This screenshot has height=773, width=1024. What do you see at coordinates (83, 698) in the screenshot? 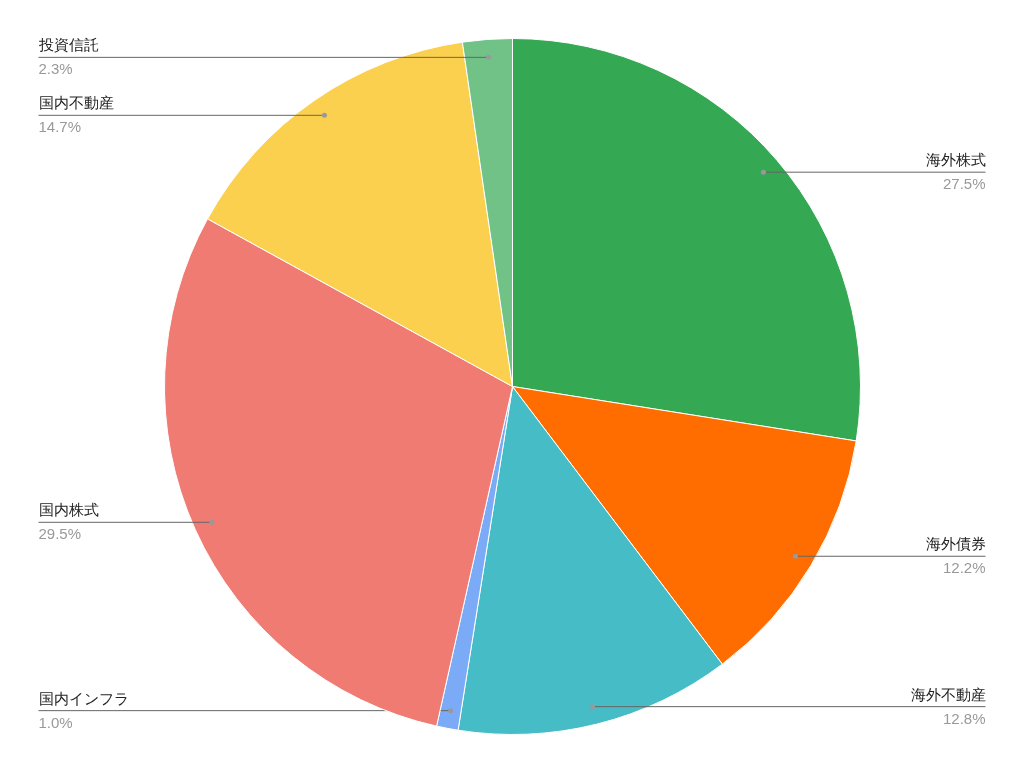
I see `slice-label: 国内インフラ` at bounding box center [83, 698].